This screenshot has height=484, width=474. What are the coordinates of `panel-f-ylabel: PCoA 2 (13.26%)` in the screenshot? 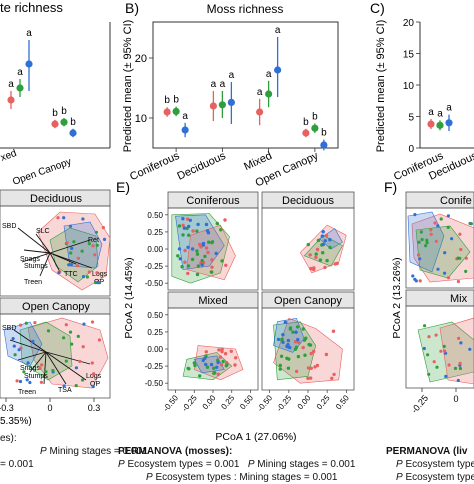 It's located at (397, 297).